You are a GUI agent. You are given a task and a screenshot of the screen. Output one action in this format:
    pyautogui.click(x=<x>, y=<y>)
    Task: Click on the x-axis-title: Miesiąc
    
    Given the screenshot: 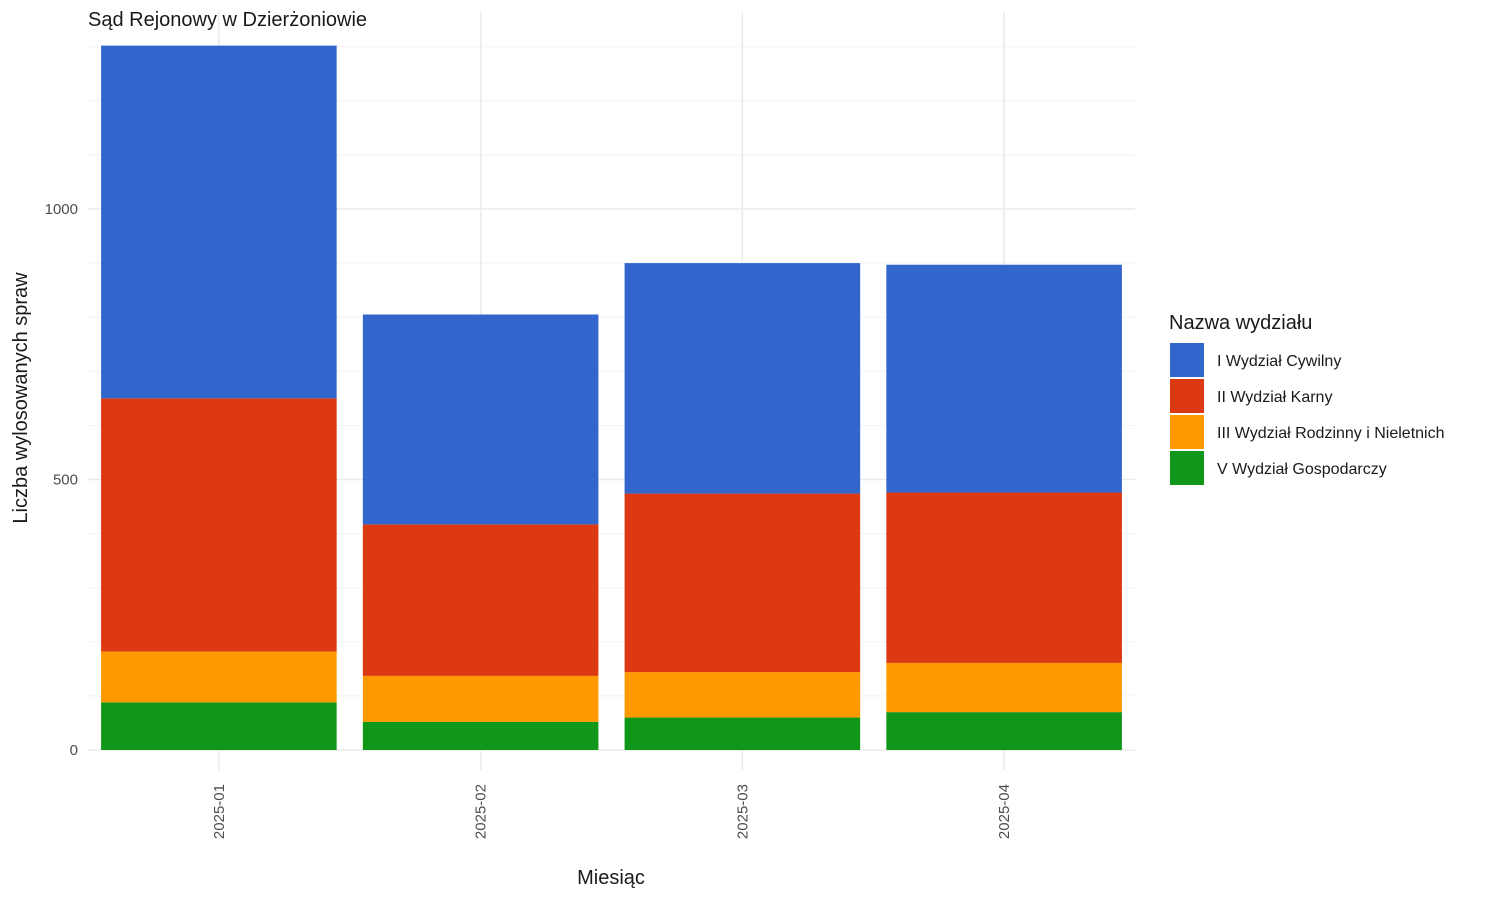 What is the action you would take?
    pyautogui.click(x=611, y=878)
    